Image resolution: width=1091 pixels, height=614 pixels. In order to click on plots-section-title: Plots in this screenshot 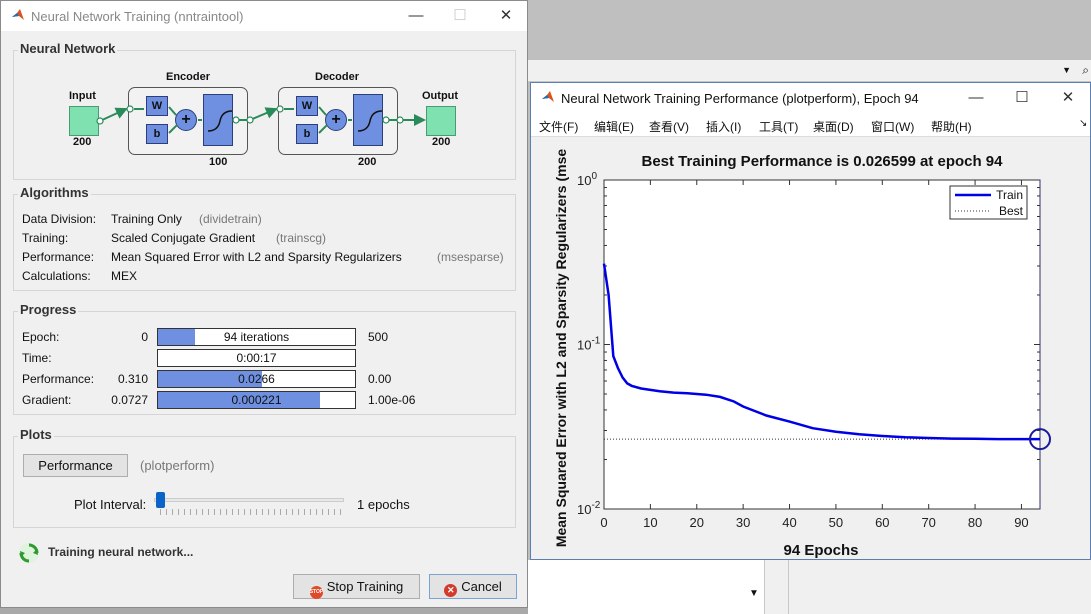, I will do `click(36, 434)`.